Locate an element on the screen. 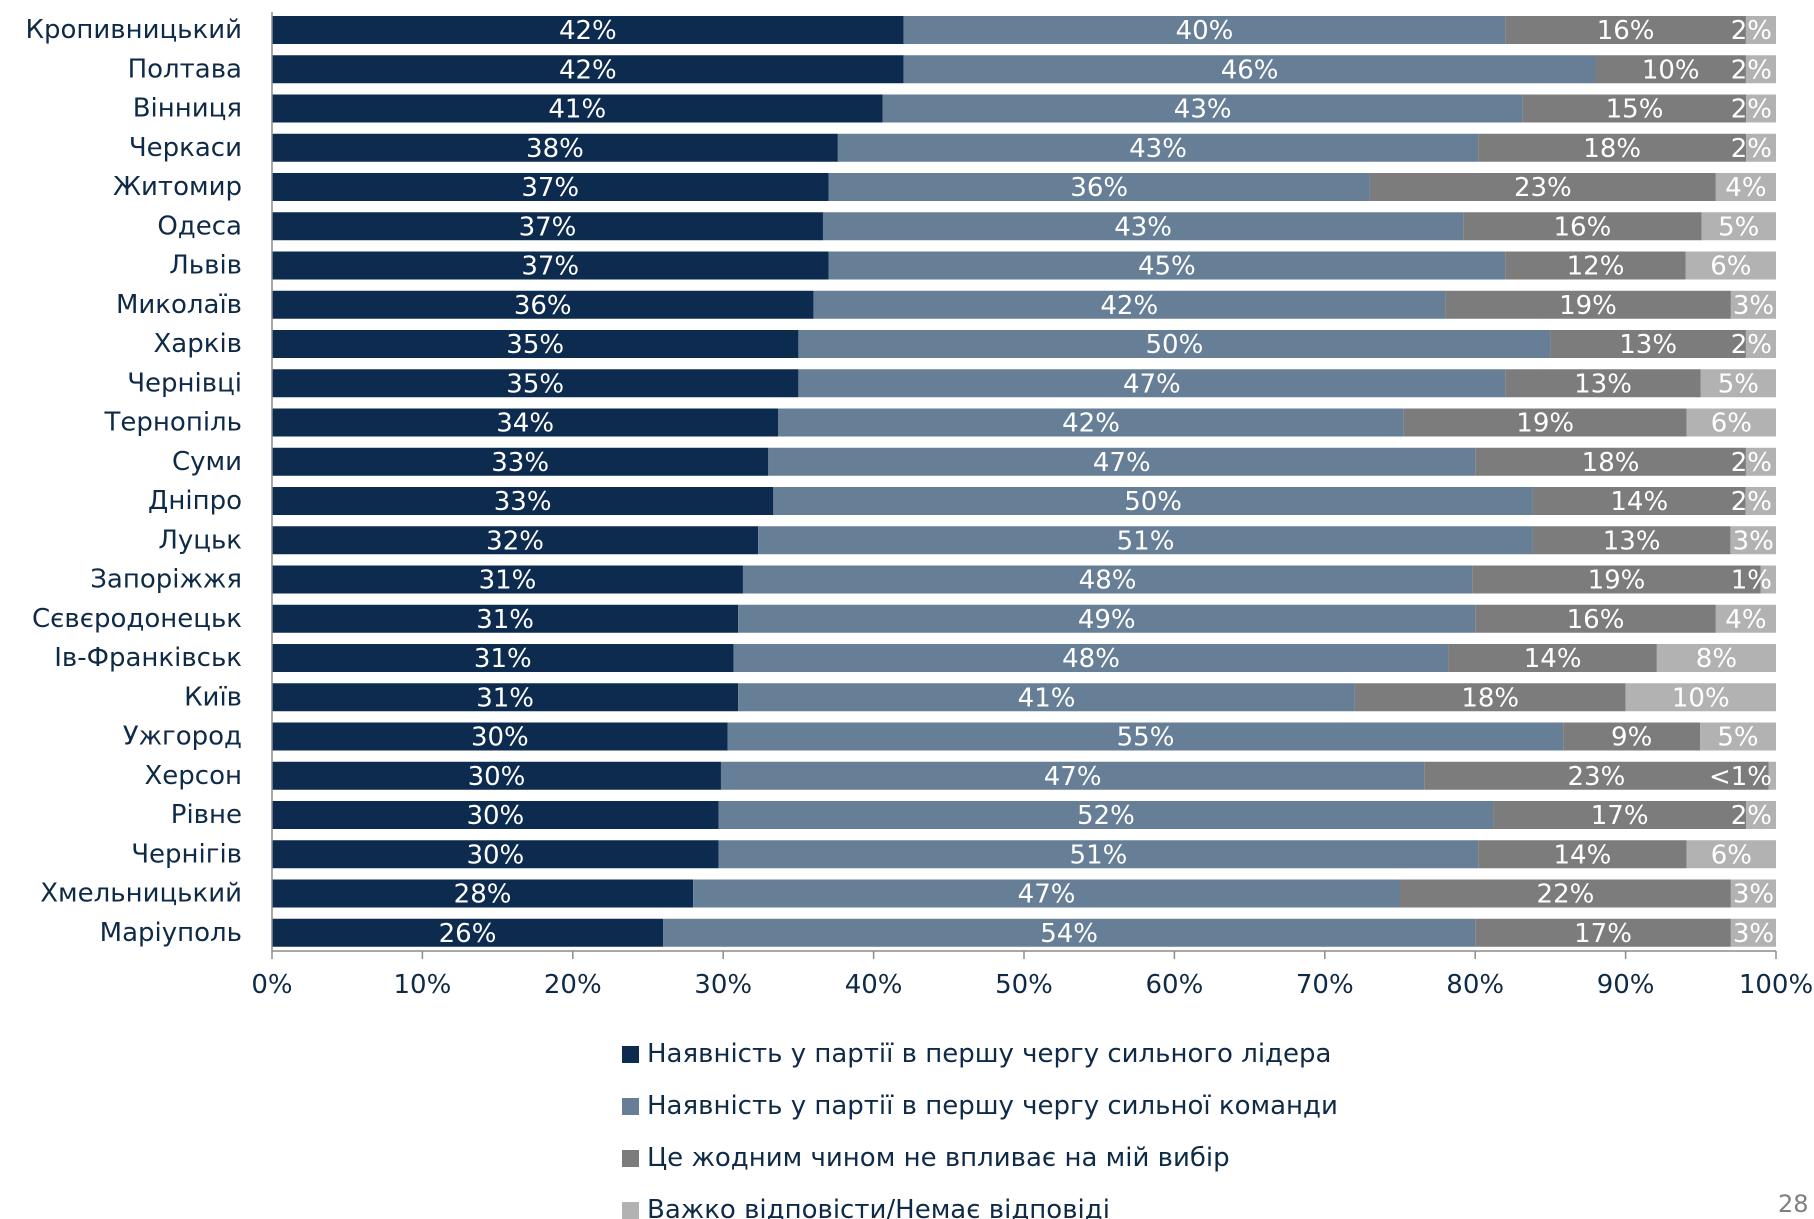  data-label: 23% is located at coordinates (1597, 777).